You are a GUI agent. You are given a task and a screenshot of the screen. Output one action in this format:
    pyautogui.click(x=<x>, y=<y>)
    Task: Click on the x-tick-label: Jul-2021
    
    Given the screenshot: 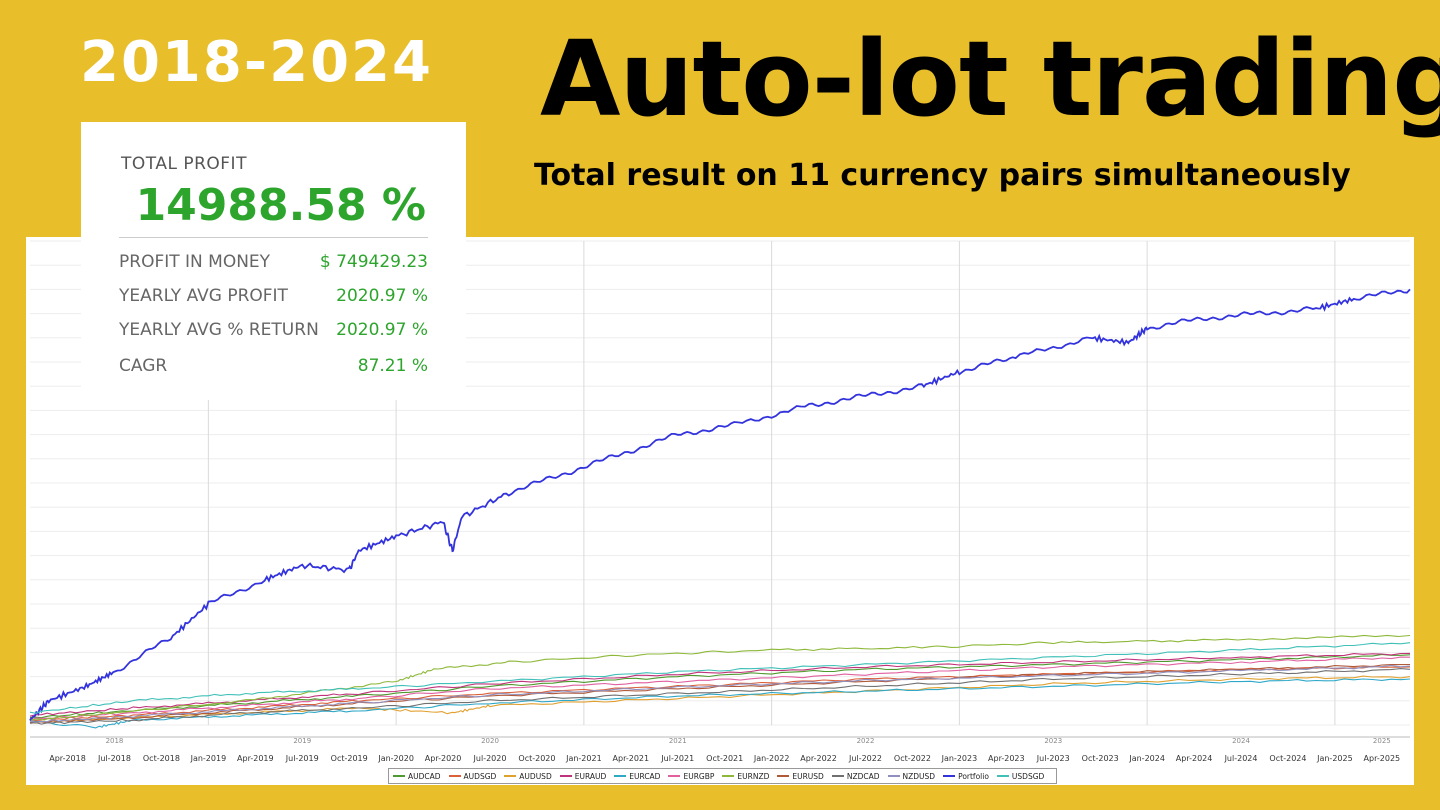 What is the action you would take?
    pyautogui.click(x=677, y=758)
    